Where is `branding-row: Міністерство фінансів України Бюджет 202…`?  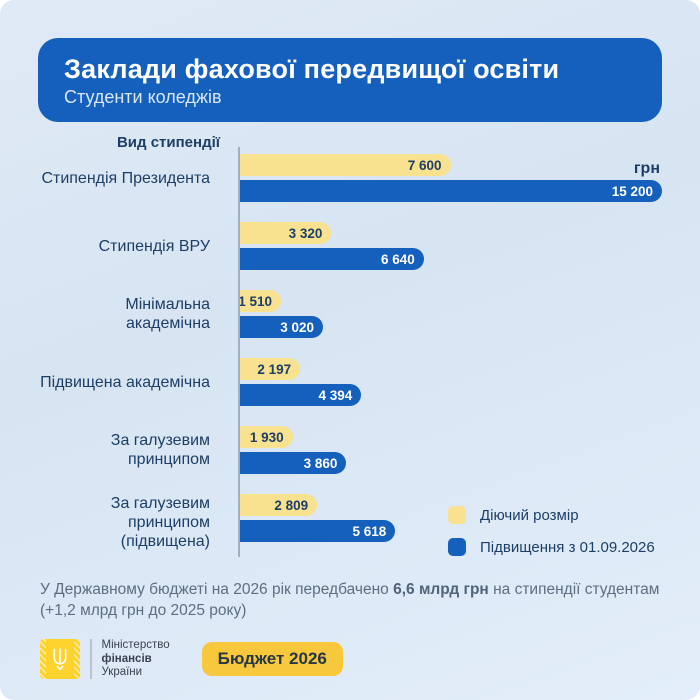
branding-row: Міністерство фінансів України Бюджет 202… is located at coordinates (370, 659).